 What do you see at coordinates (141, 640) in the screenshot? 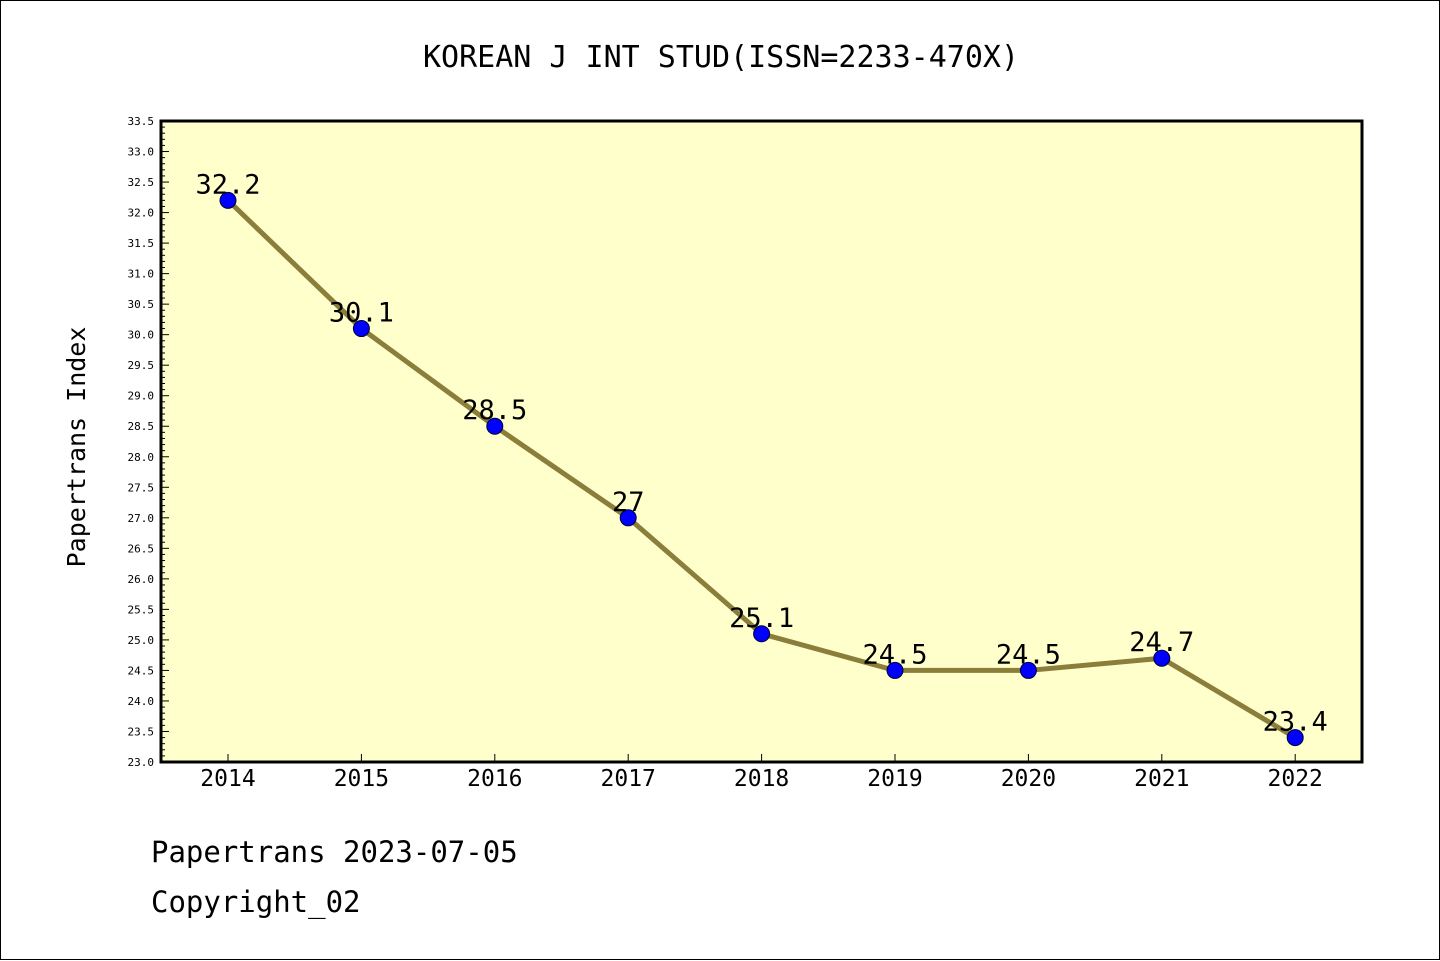
I see `y-tick-label: 25.0` at bounding box center [141, 640].